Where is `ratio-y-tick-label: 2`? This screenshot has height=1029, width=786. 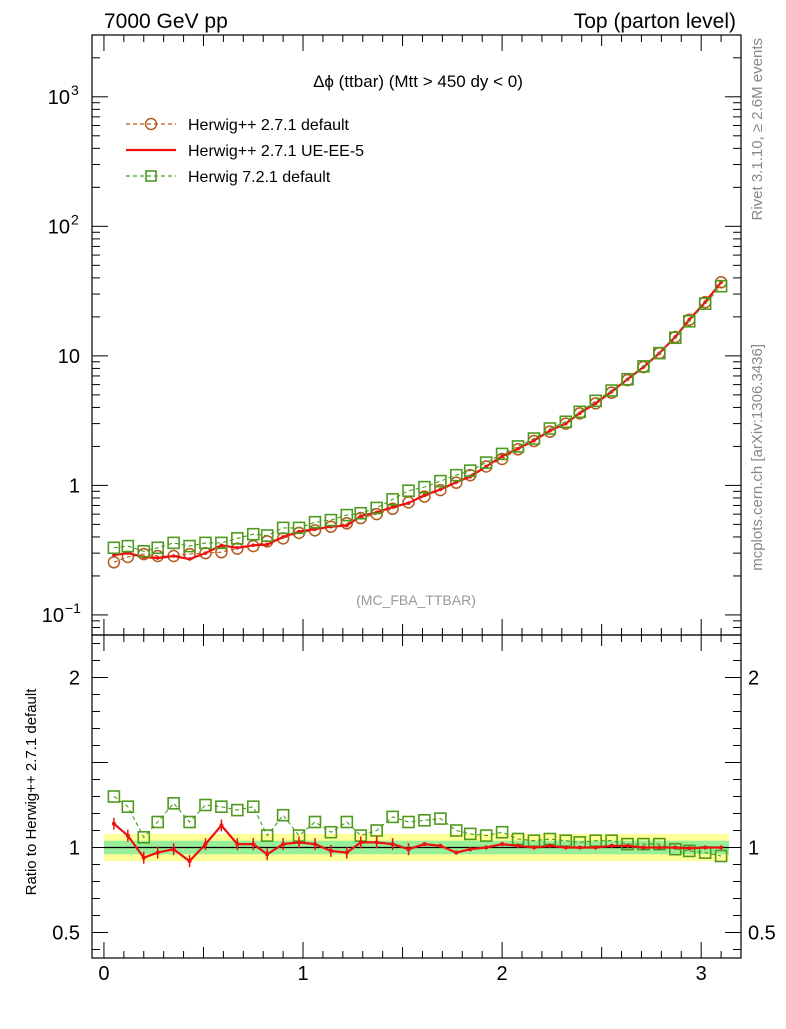 ratio-y-tick-label: 2 is located at coordinates (74, 679).